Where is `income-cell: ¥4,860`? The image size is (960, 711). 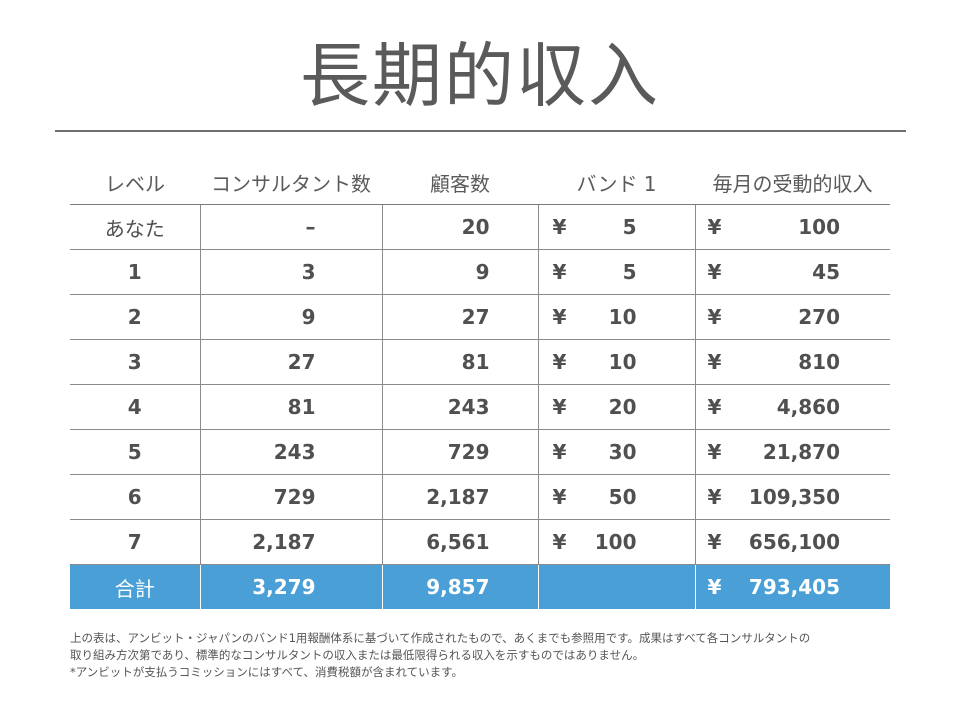 income-cell: ¥4,860 is located at coordinates (792, 407).